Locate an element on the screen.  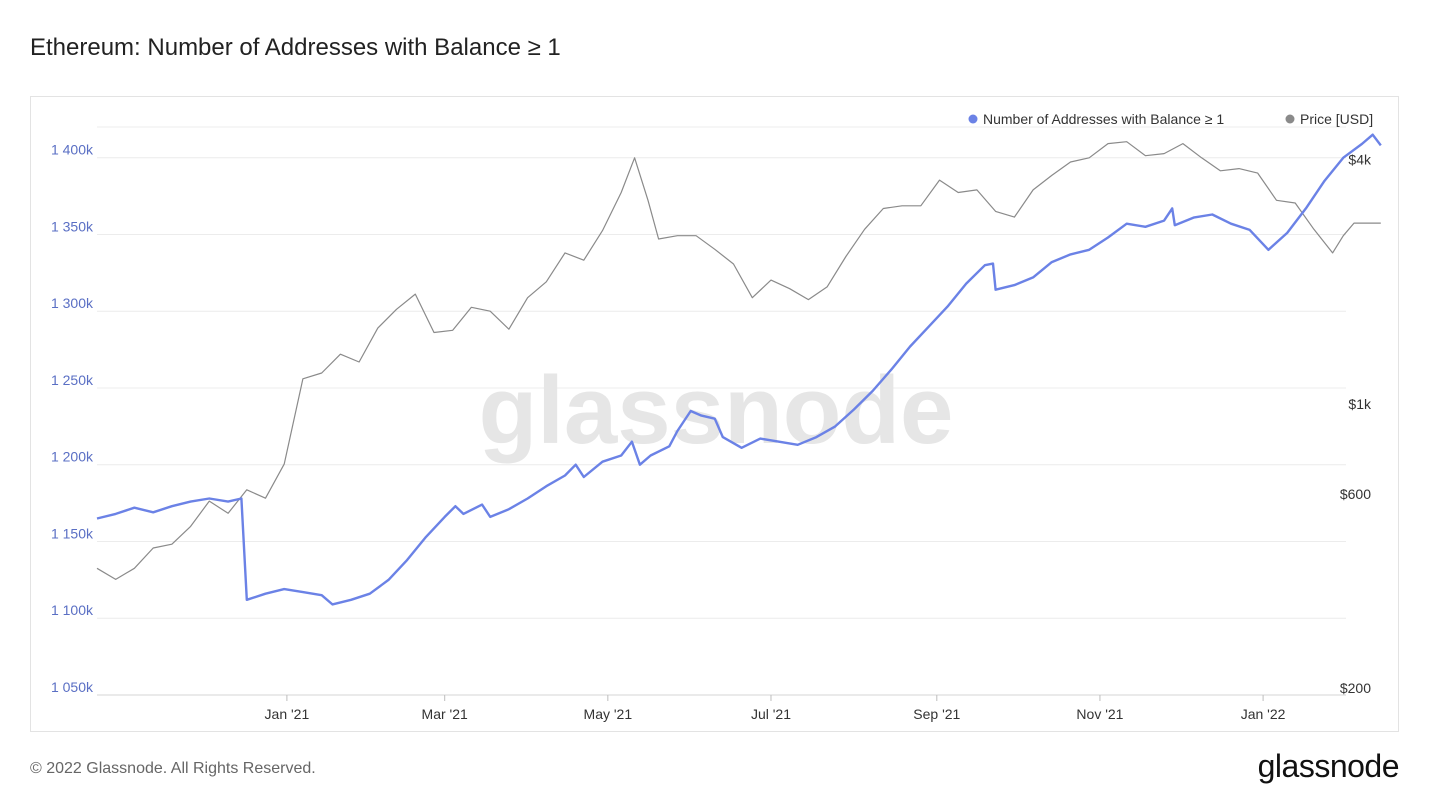
left-tick-label: 1 200k is located at coordinates (72, 457).